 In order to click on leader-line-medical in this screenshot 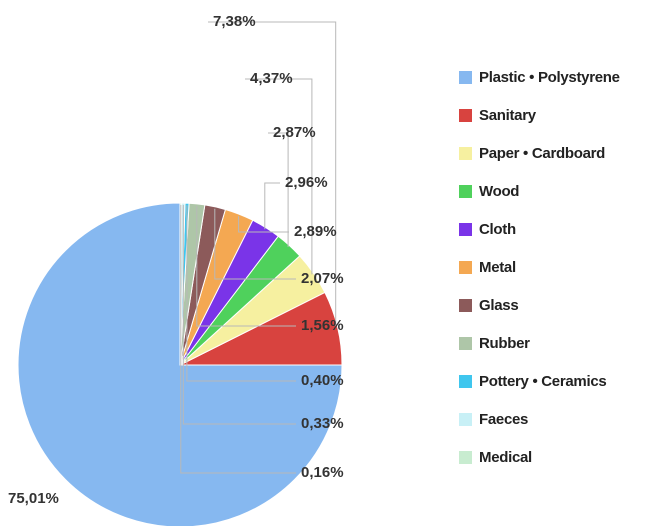, I will do `click(238, 339)`.